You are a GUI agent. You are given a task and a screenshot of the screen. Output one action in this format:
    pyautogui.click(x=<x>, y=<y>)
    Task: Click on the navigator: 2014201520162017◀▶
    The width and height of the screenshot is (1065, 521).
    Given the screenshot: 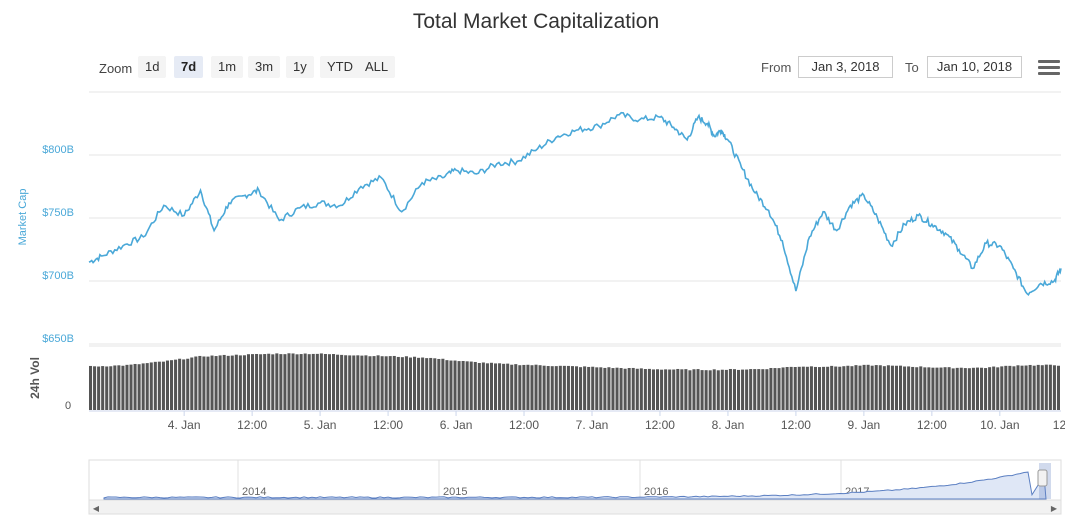 What is the action you would take?
    pyautogui.click(x=575, y=487)
    